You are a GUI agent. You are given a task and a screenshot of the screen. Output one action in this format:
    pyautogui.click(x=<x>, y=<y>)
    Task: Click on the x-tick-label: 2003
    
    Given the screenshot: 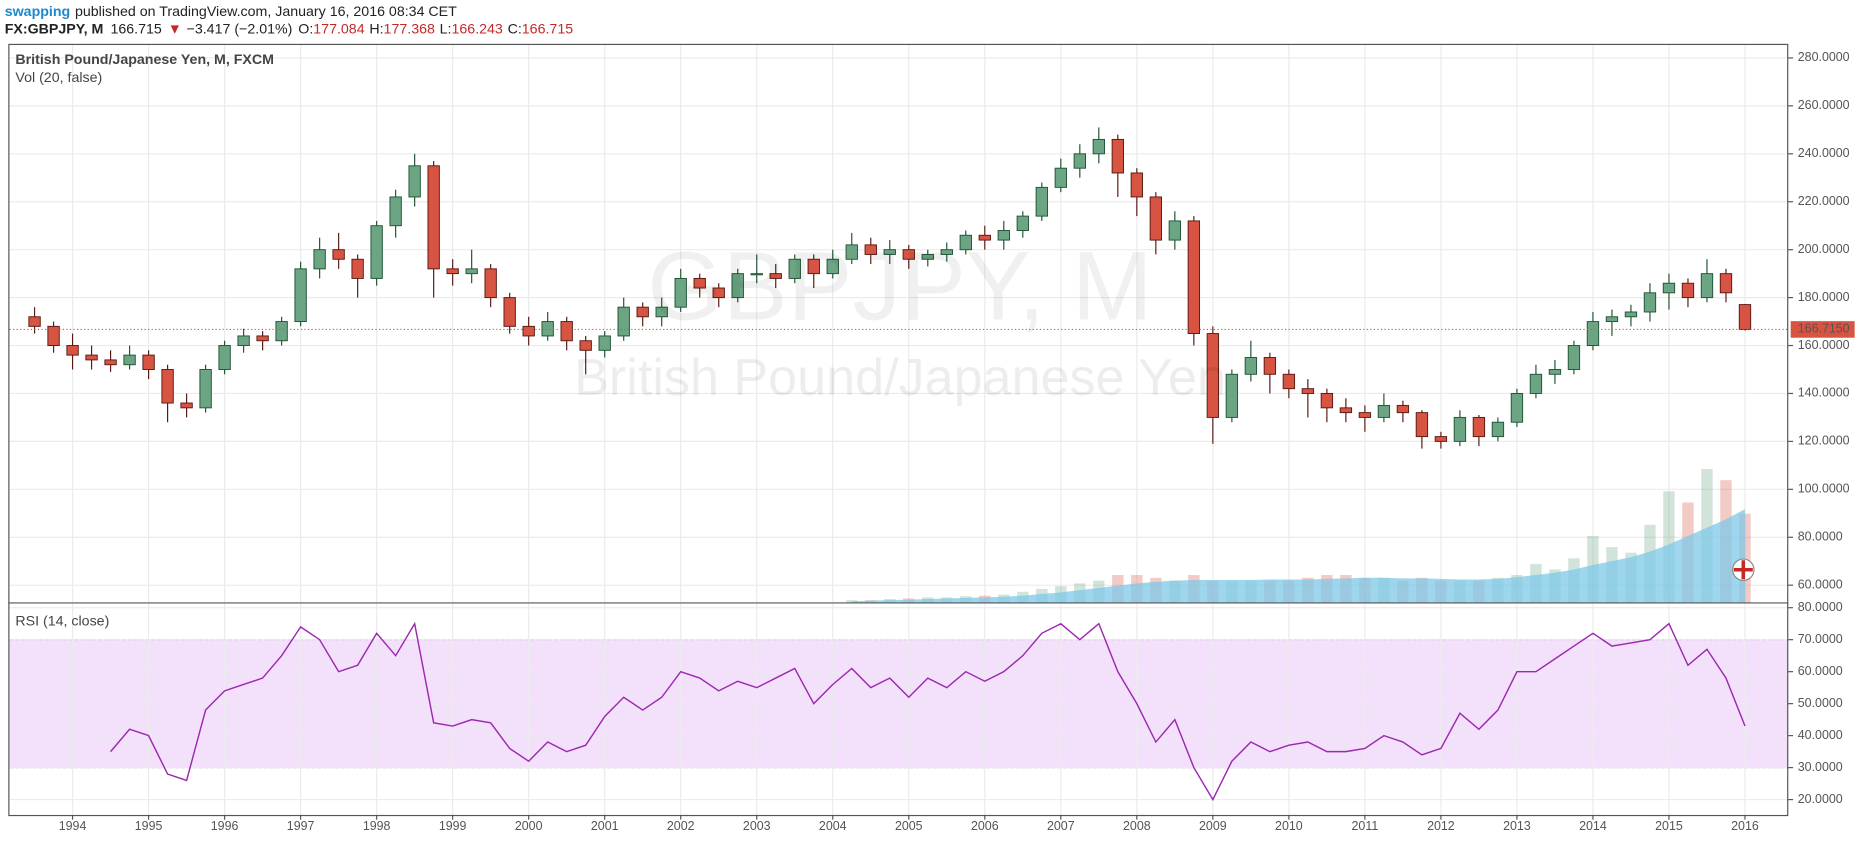 What is the action you would take?
    pyautogui.click(x=757, y=826)
    